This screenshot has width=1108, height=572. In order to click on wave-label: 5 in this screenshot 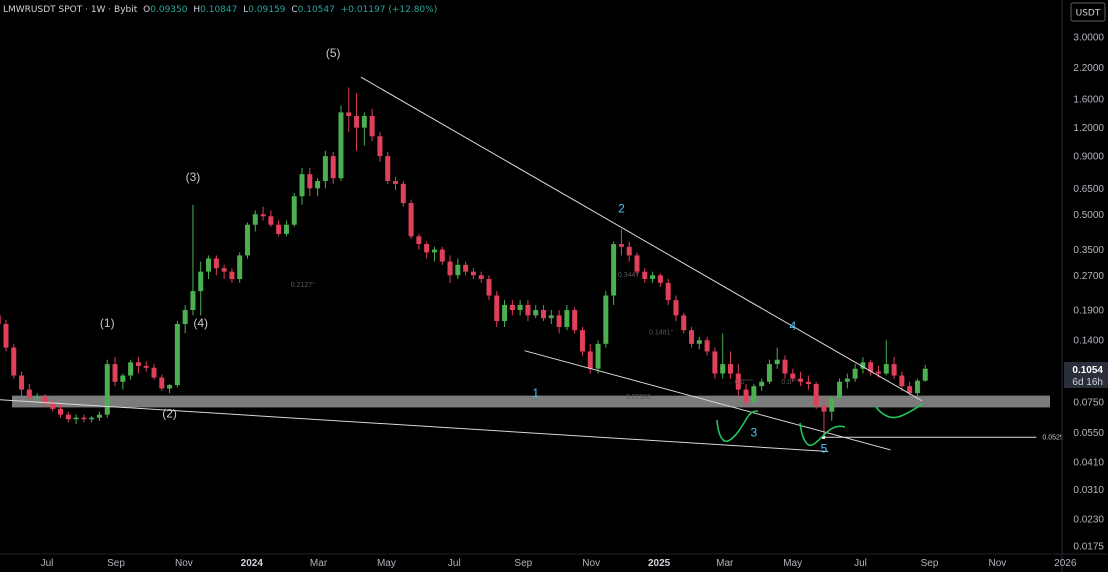, I will do `click(824, 449)`.